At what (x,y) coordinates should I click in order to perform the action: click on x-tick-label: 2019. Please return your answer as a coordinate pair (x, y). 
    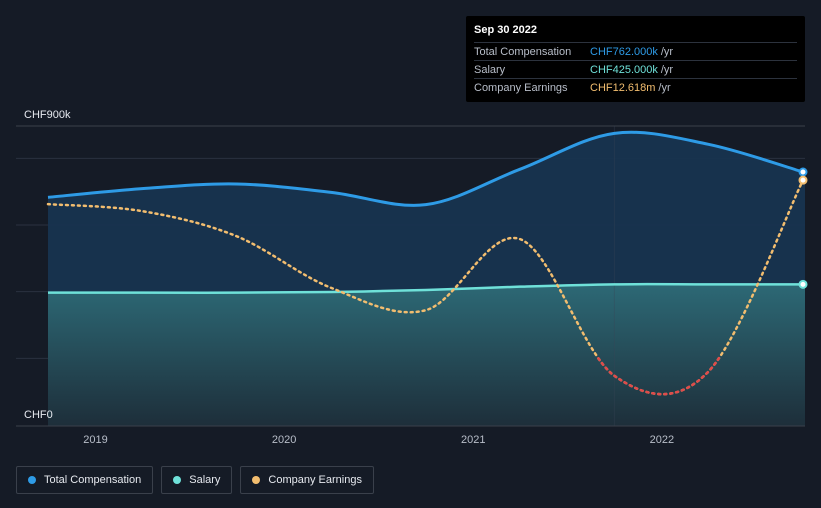
    Looking at the image, I should click on (95, 440).